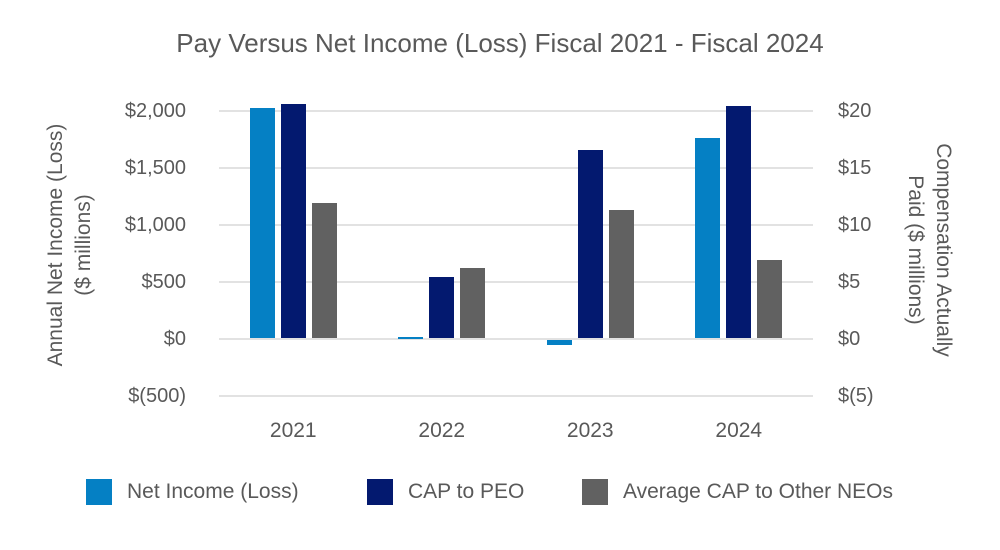  I want to click on net-income-loss-bar-2023, so click(559, 342).